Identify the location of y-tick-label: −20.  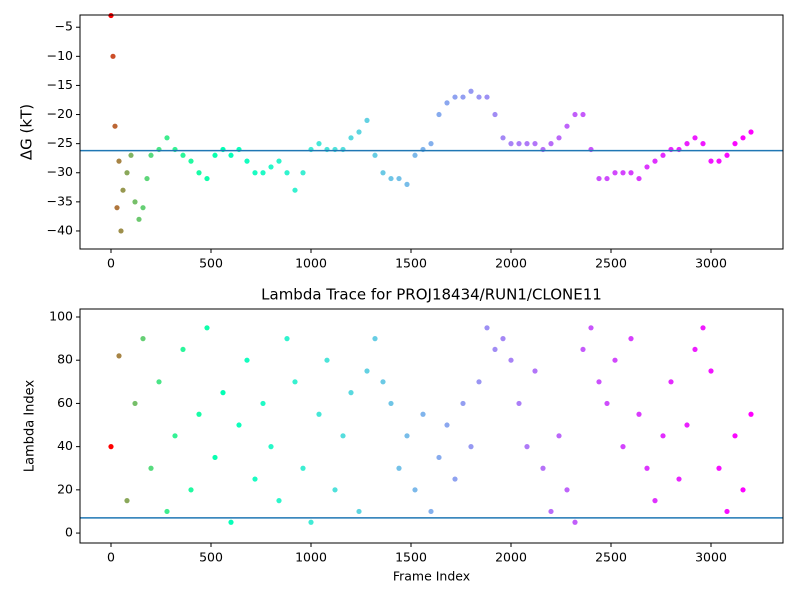
(60, 113).